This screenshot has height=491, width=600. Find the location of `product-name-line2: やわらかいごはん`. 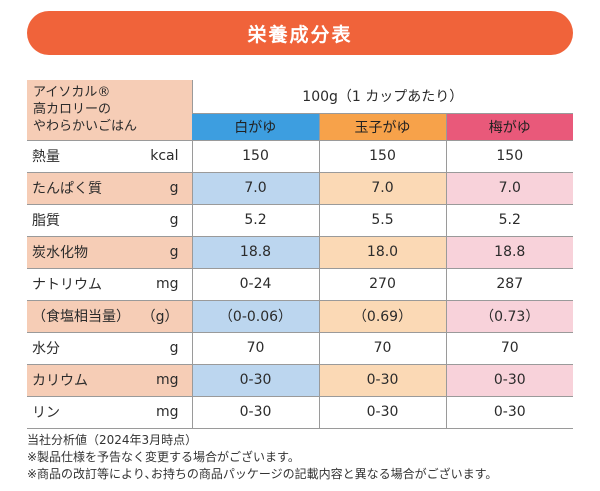

product-name-line2: やわらかいごはん is located at coordinates (85, 127).